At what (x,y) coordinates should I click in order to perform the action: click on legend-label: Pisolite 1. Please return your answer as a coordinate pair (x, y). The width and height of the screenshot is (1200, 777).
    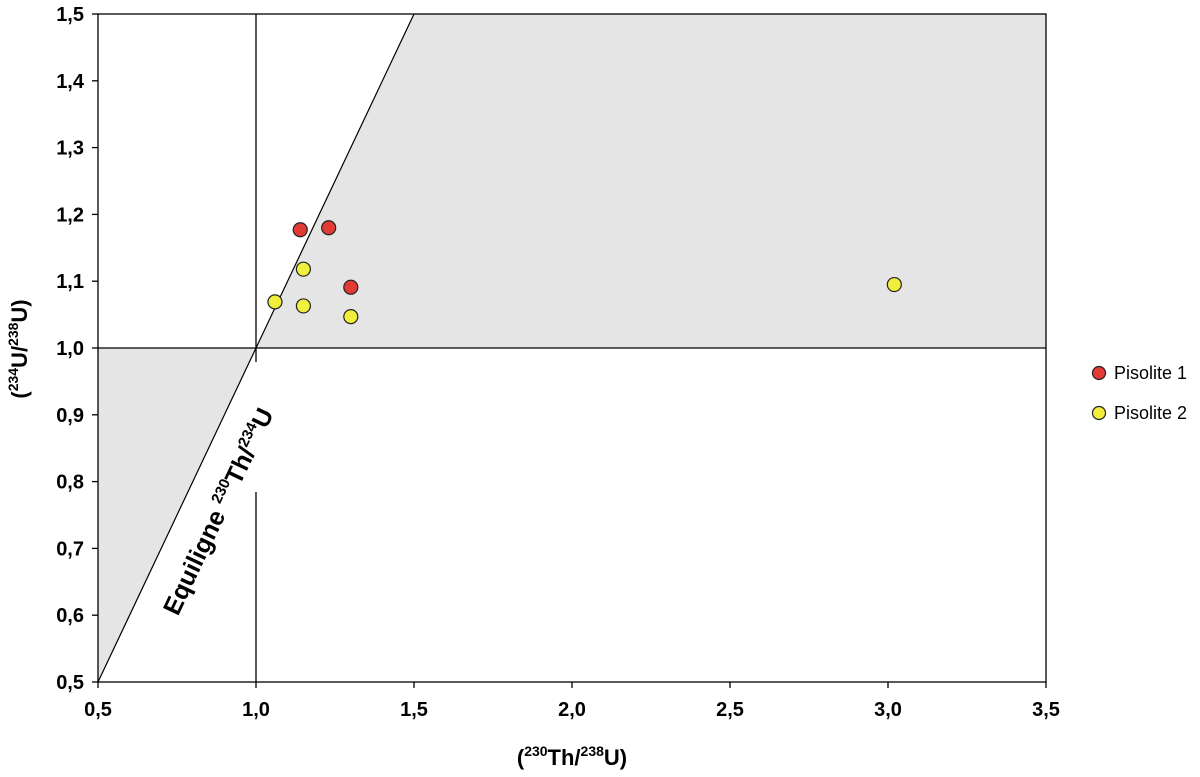
    Looking at the image, I should click on (1150, 373).